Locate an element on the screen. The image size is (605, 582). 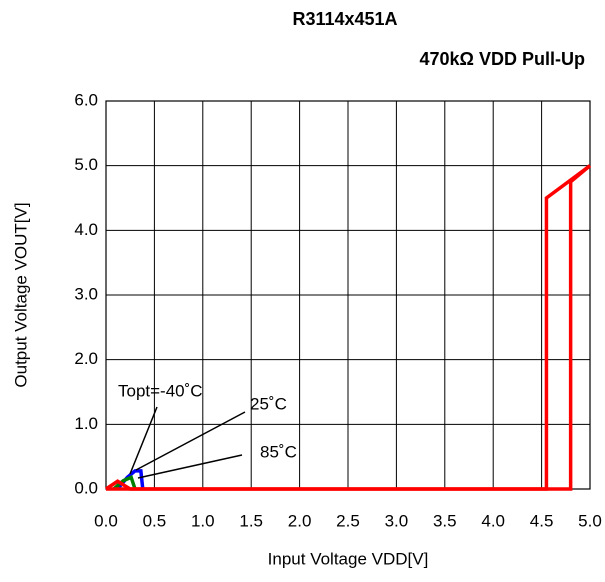
series-line is located at coordinates (124, 483).